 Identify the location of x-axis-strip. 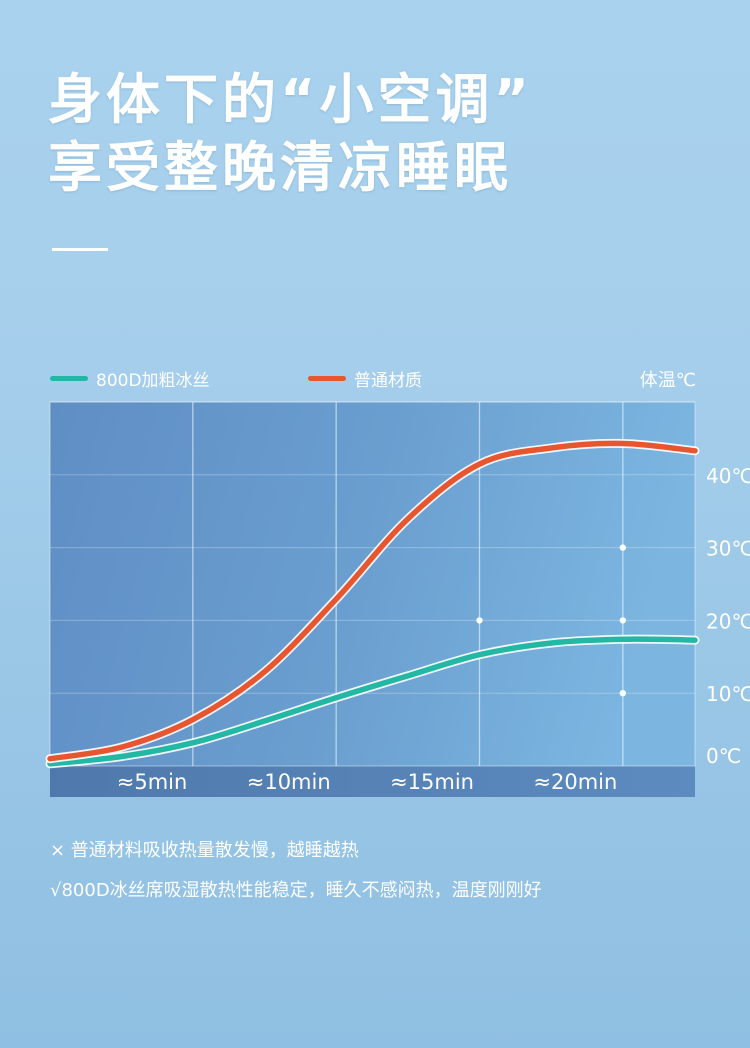
(372, 781).